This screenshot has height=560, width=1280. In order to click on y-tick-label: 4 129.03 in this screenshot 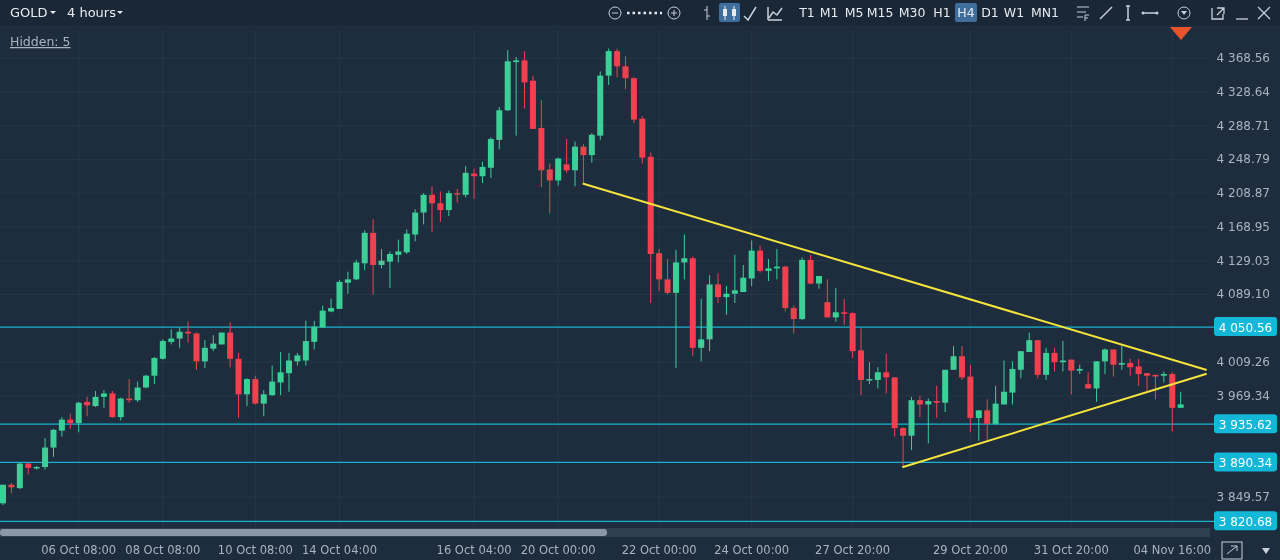, I will do `click(1243, 260)`.